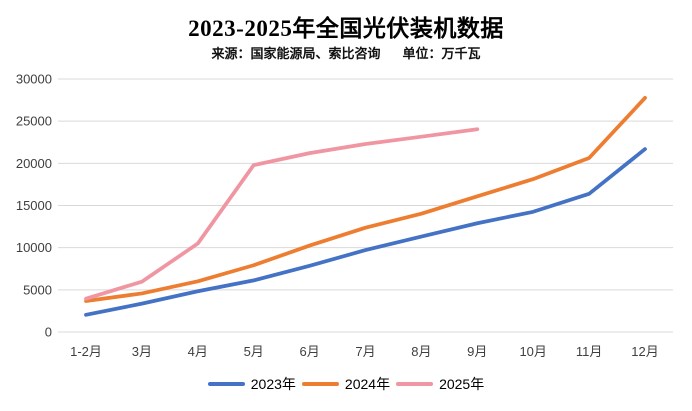 The image size is (692, 411). Describe the element at coordinates (320, 384) in the screenshot. I see `legend-swatch-2024` at that location.